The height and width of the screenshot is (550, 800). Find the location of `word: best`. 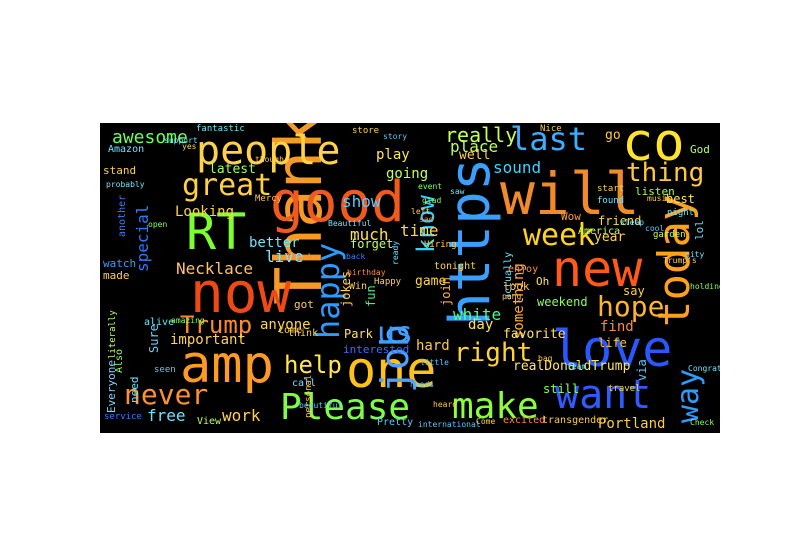

word: best is located at coordinates (680, 199).